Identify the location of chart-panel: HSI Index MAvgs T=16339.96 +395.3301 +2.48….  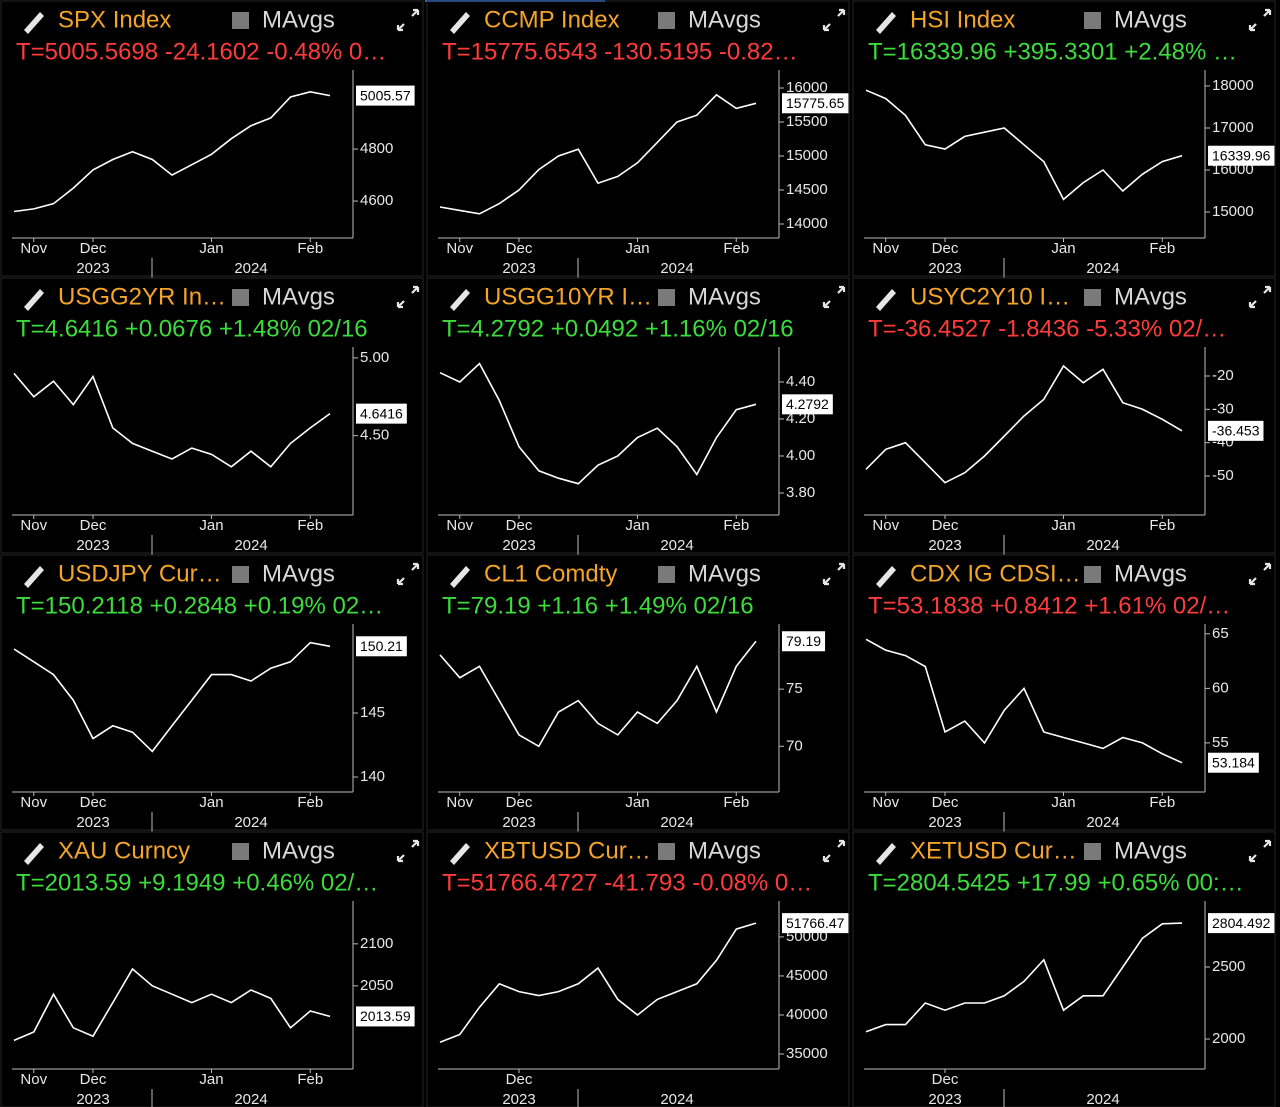
(1064, 139).